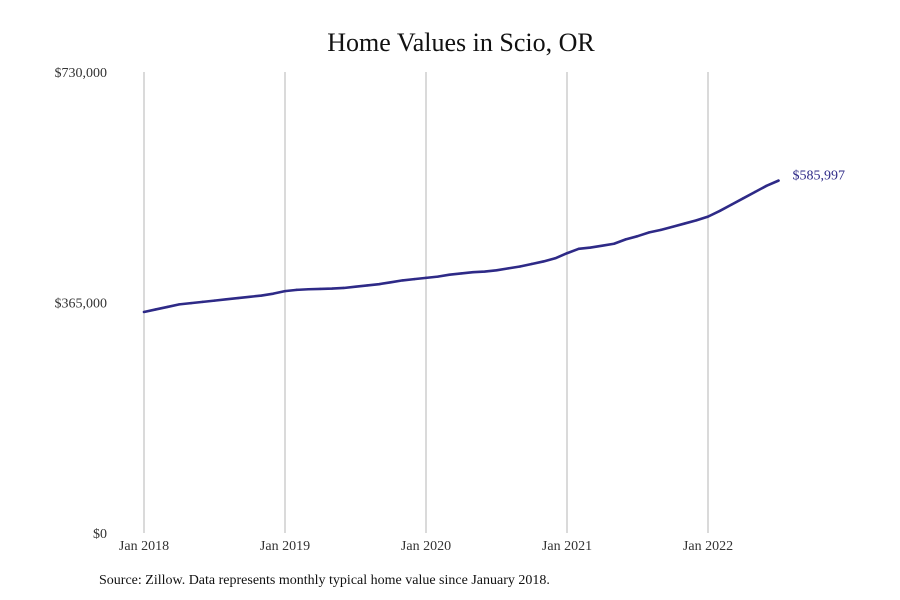 The height and width of the screenshot is (600, 900). I want to click on y-axis-tick-labels: $0 $365,000 $730,000, so click(81, 304).